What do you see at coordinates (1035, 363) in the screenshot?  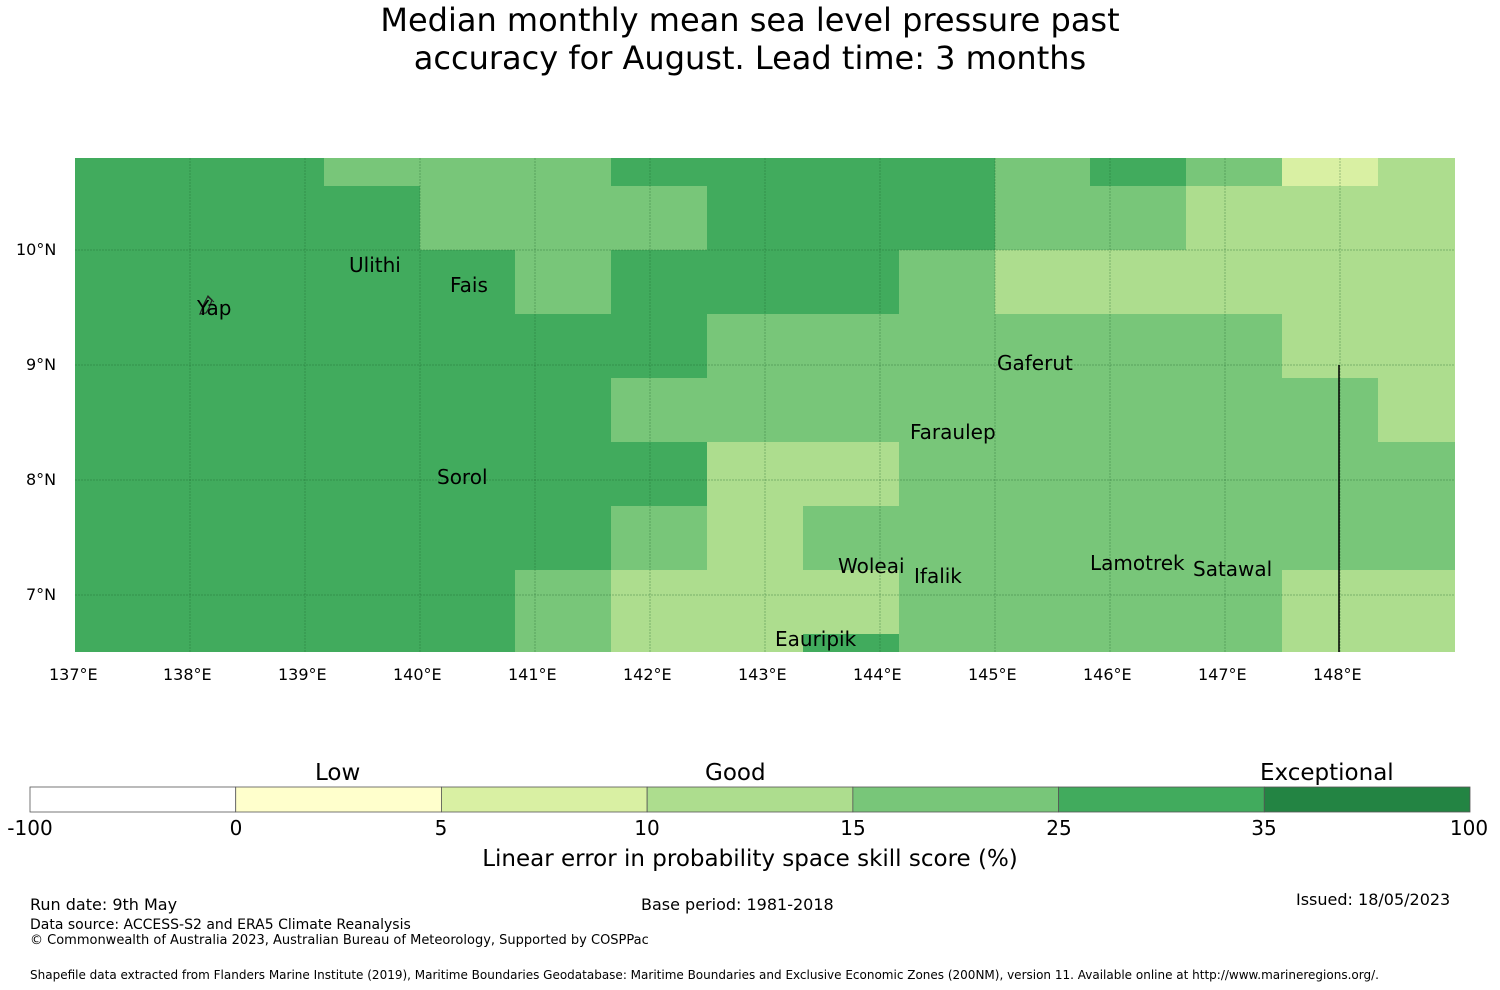 I see `place-label-gaferut: Gaferut` at bounding box center [1035, 363].